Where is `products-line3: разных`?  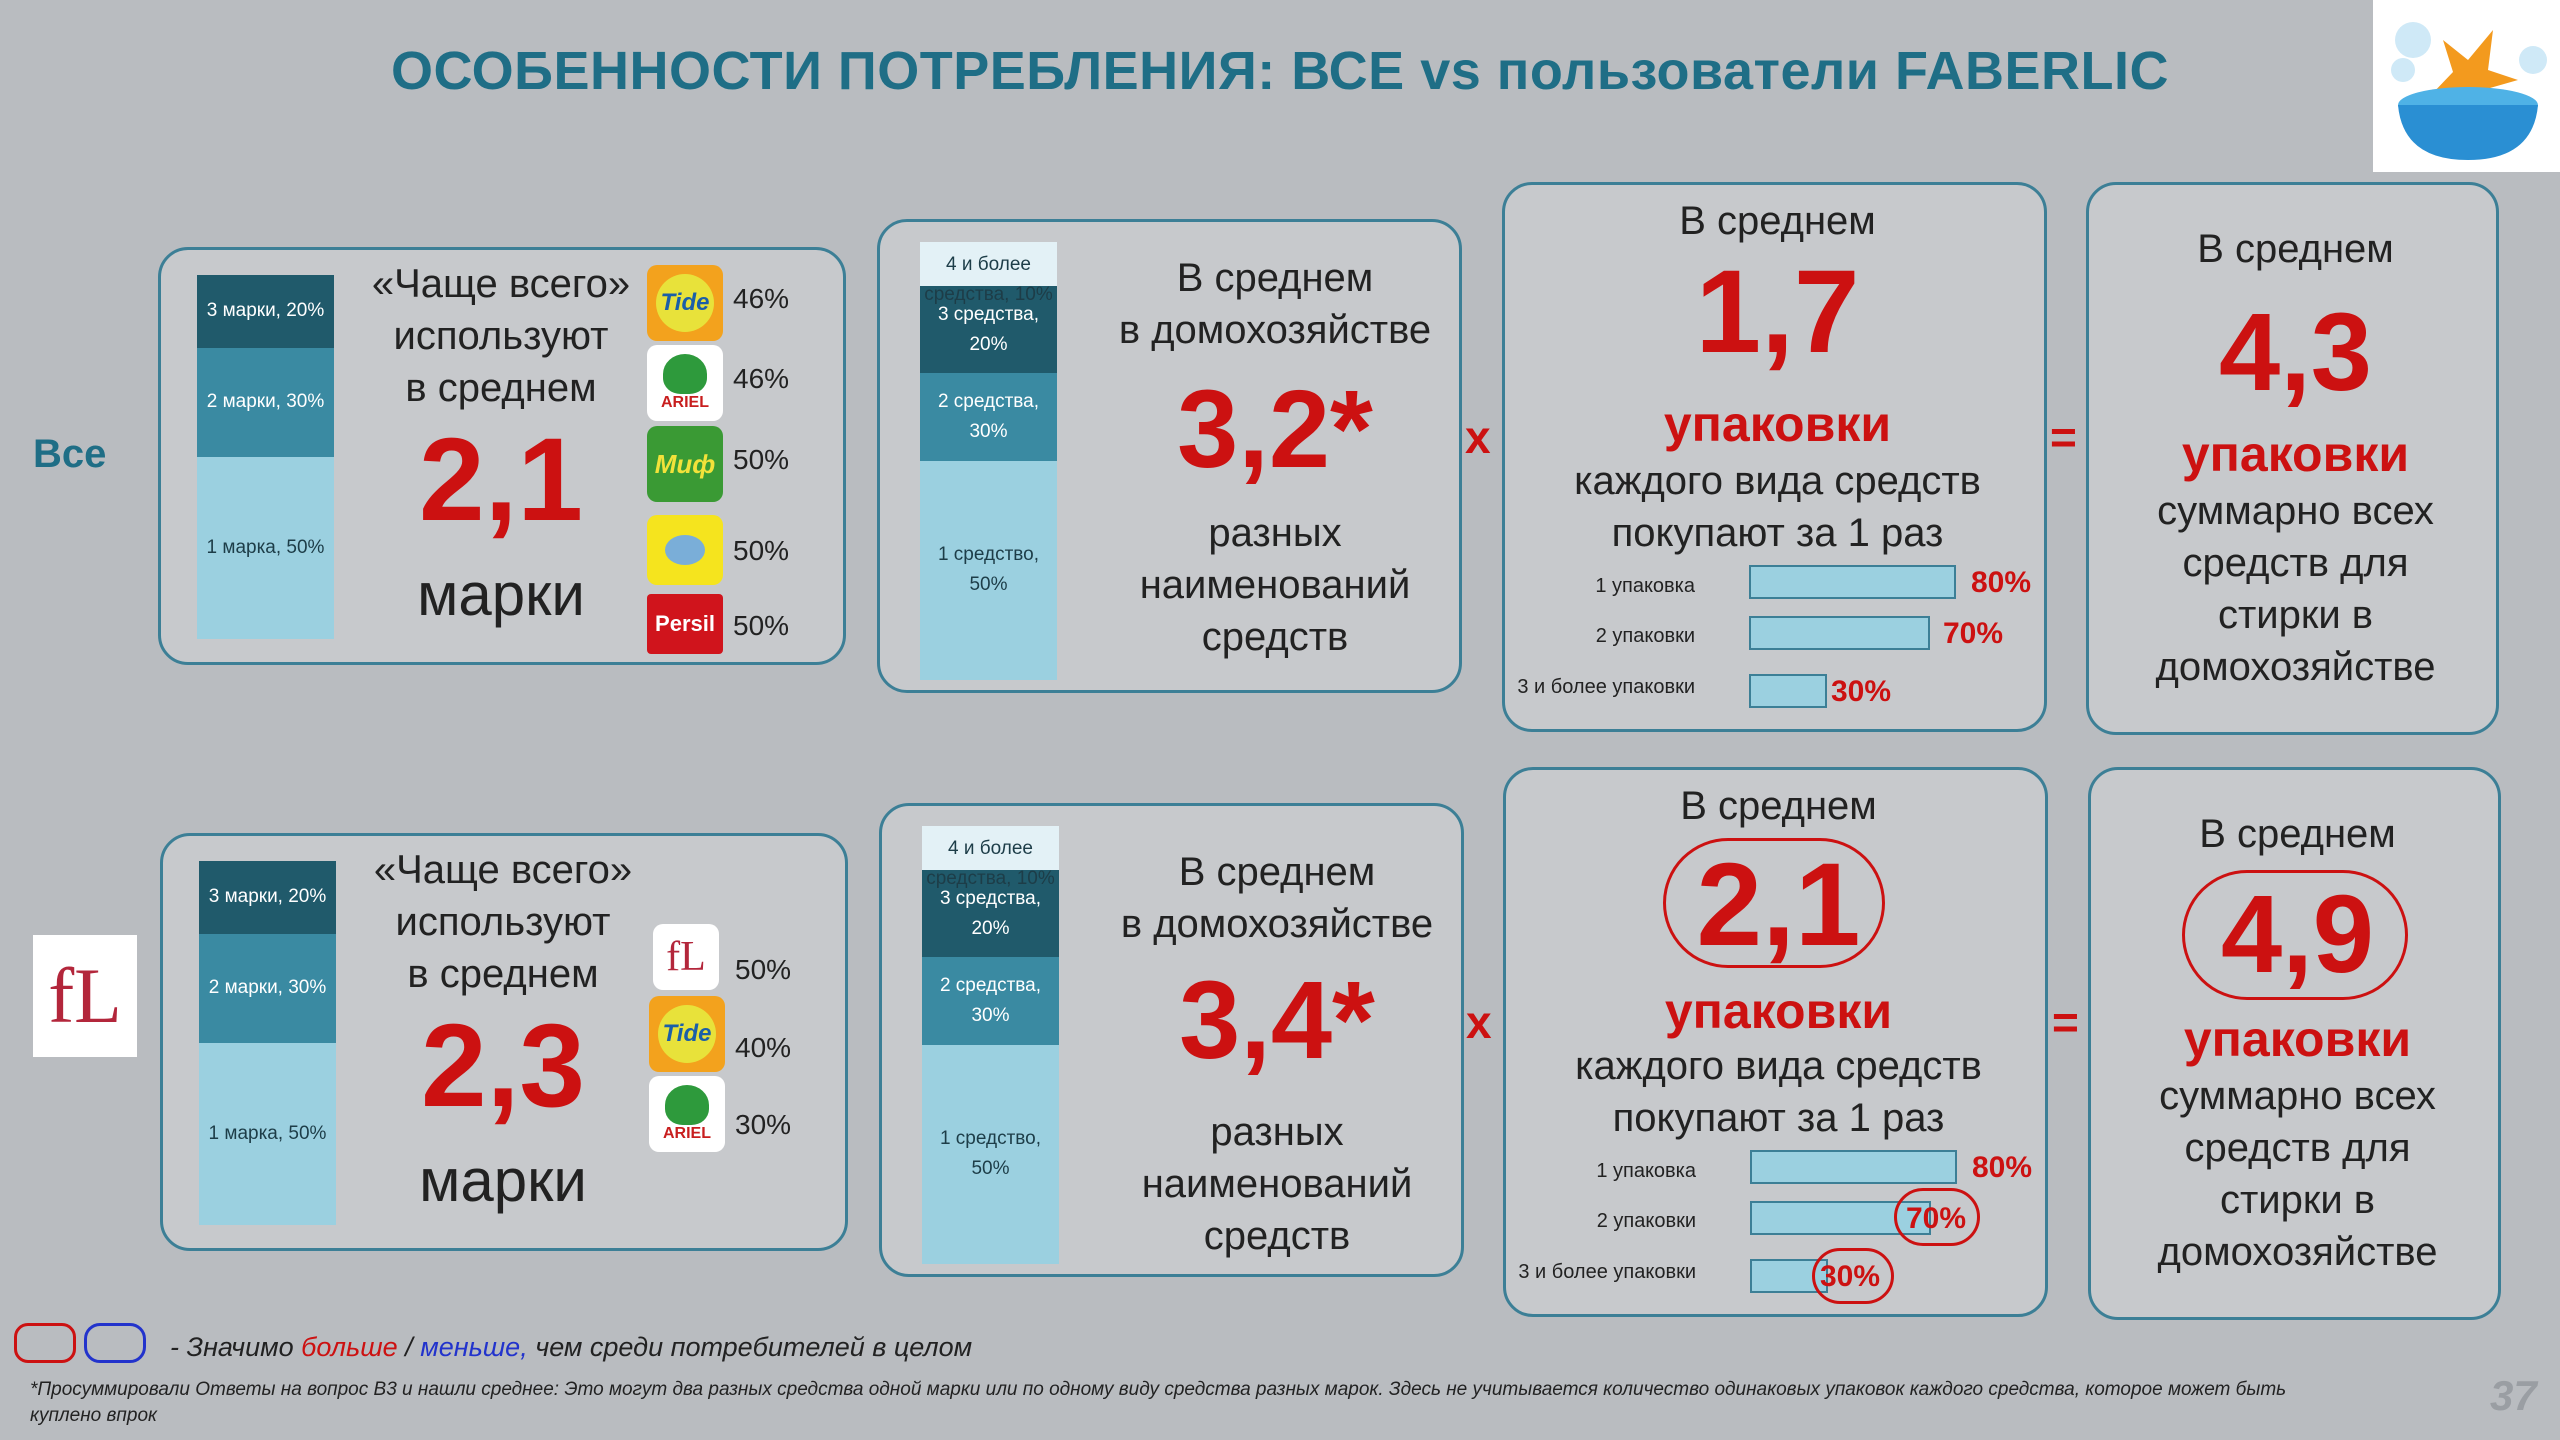 products-line3: разных is located at coordinates (1275, 533).